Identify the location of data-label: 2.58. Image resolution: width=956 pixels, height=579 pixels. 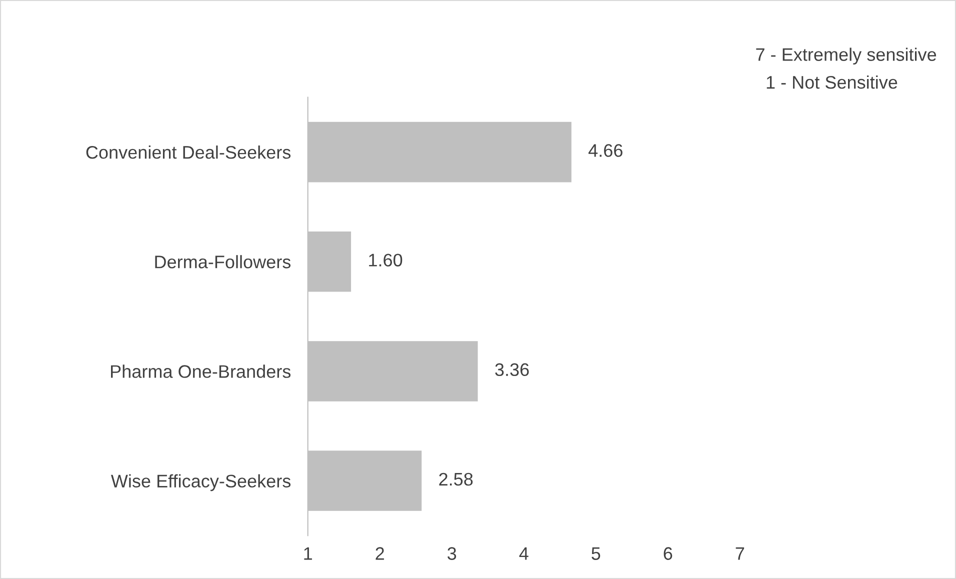
(456, 479).